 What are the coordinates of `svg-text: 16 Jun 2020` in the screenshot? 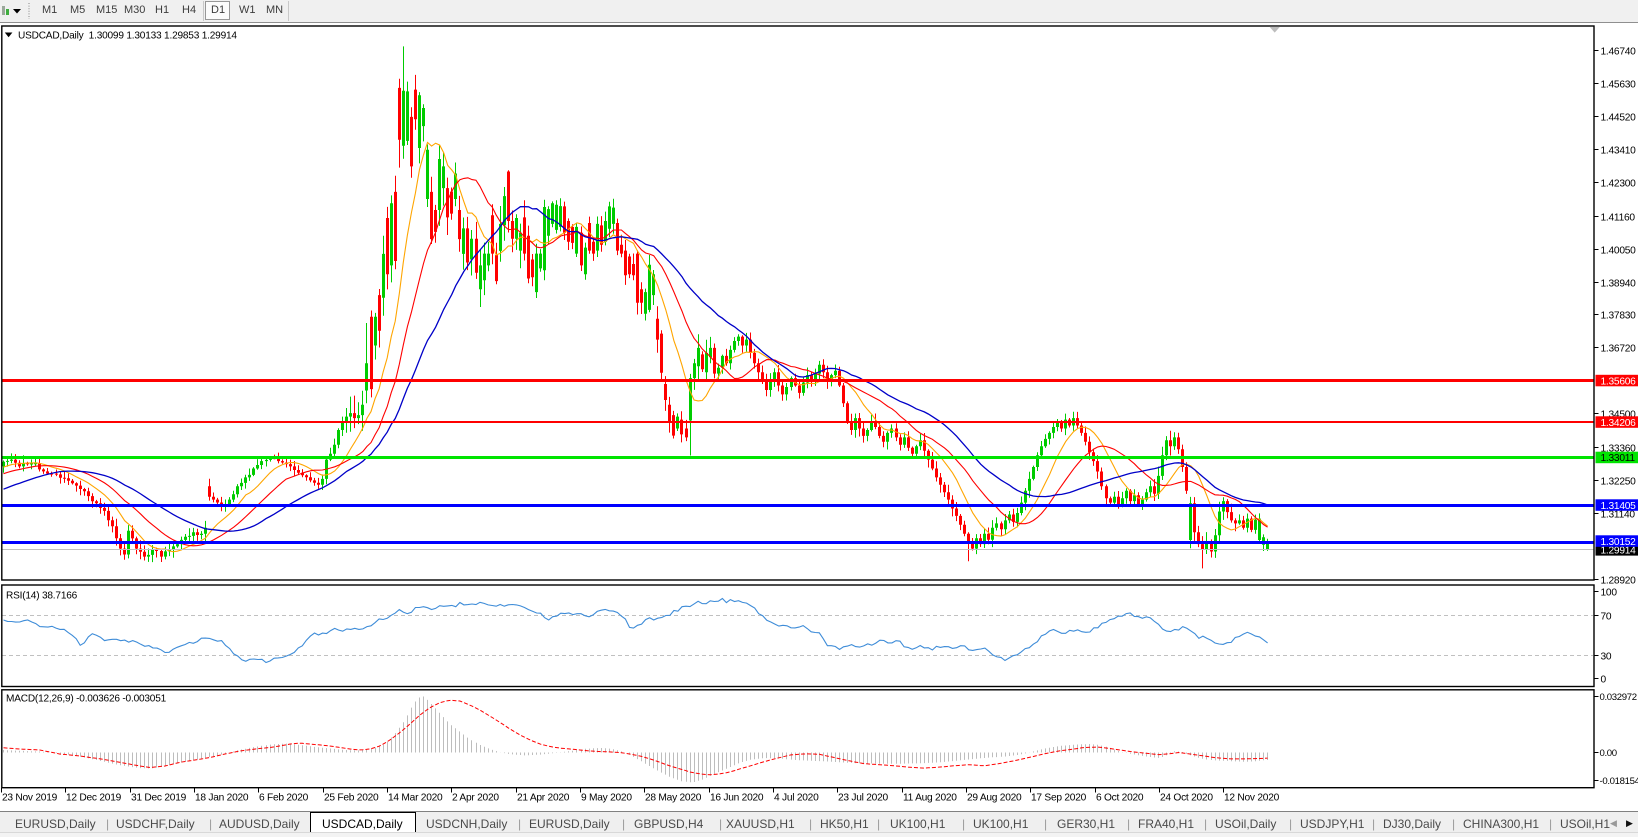 It's located at (737, 798).